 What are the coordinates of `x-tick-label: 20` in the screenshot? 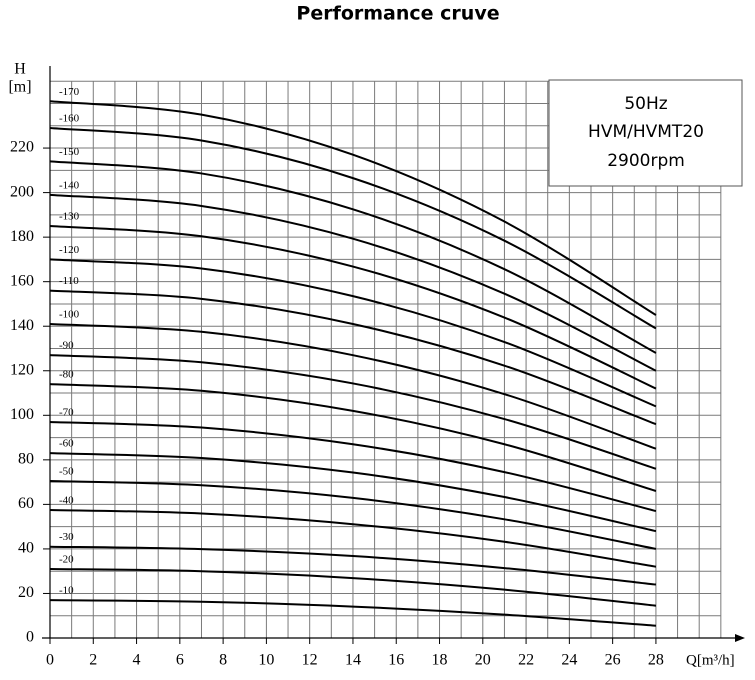 It's located at (483, 660).